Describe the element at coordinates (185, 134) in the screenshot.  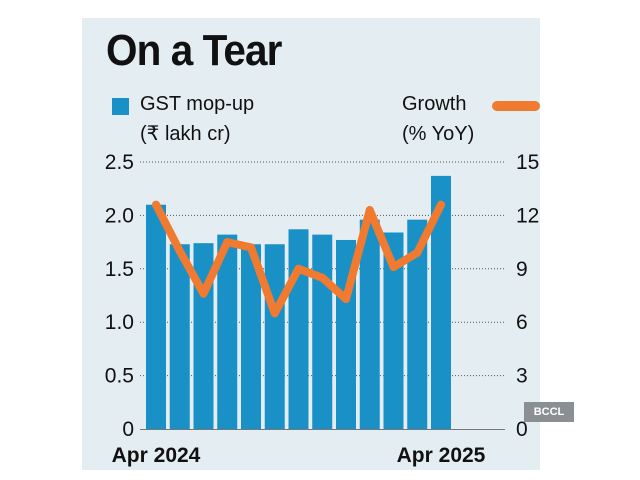
I see `legend-bar-unit: (₹ lakh cr)` at that location.